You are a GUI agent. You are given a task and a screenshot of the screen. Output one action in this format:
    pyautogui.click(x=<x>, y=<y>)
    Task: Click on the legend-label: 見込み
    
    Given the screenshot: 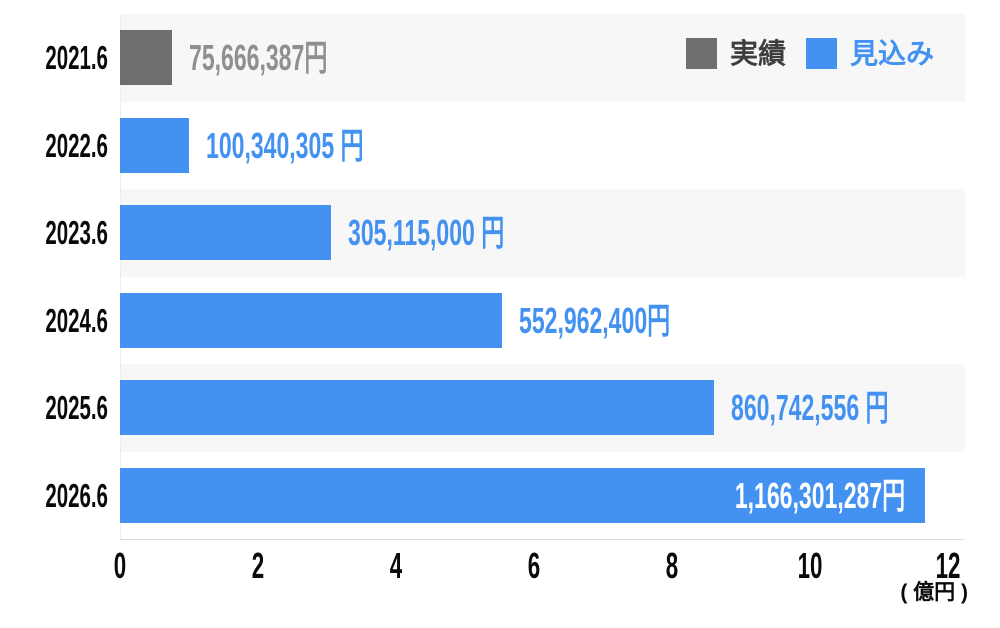 What is the action you would take?
    pyautogui.click(x=892, y=53)
    